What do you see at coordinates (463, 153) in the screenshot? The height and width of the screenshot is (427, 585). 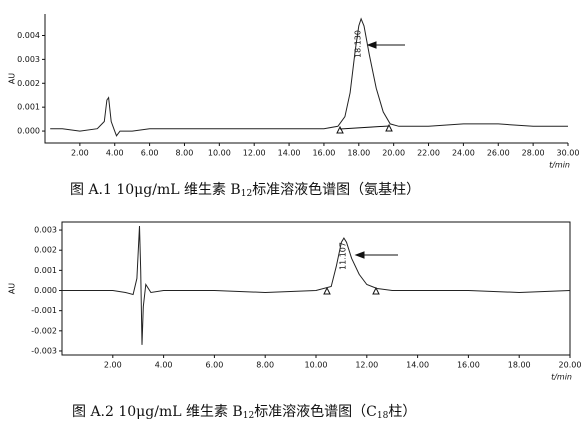 I see `x-tick-label: 24.00` at bounding box center [463, 153].